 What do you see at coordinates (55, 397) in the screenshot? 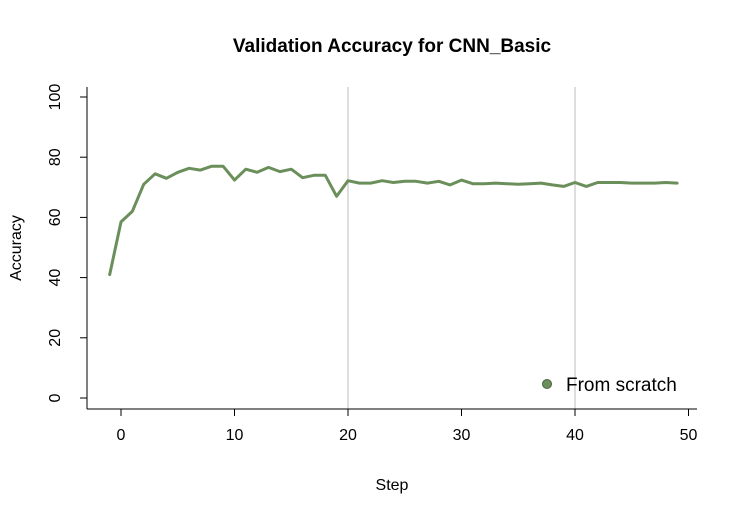
I see `y-tick-label-0: 0` at bounding box center [55, 397].